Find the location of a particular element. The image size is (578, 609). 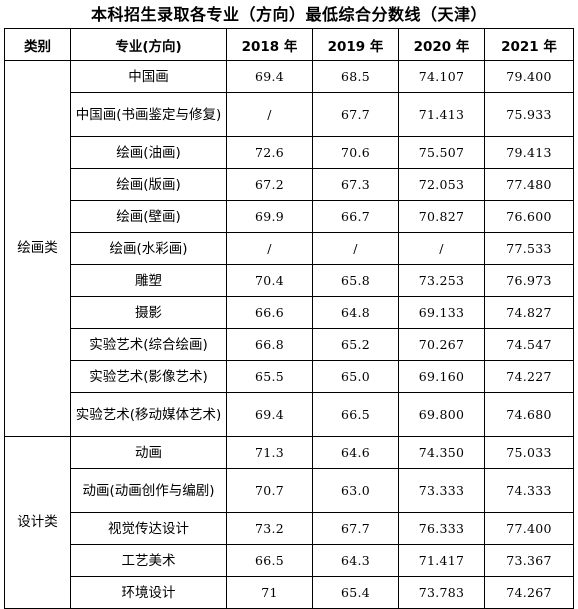

score-2020: 70.267 is located at coordinates (441, 344).